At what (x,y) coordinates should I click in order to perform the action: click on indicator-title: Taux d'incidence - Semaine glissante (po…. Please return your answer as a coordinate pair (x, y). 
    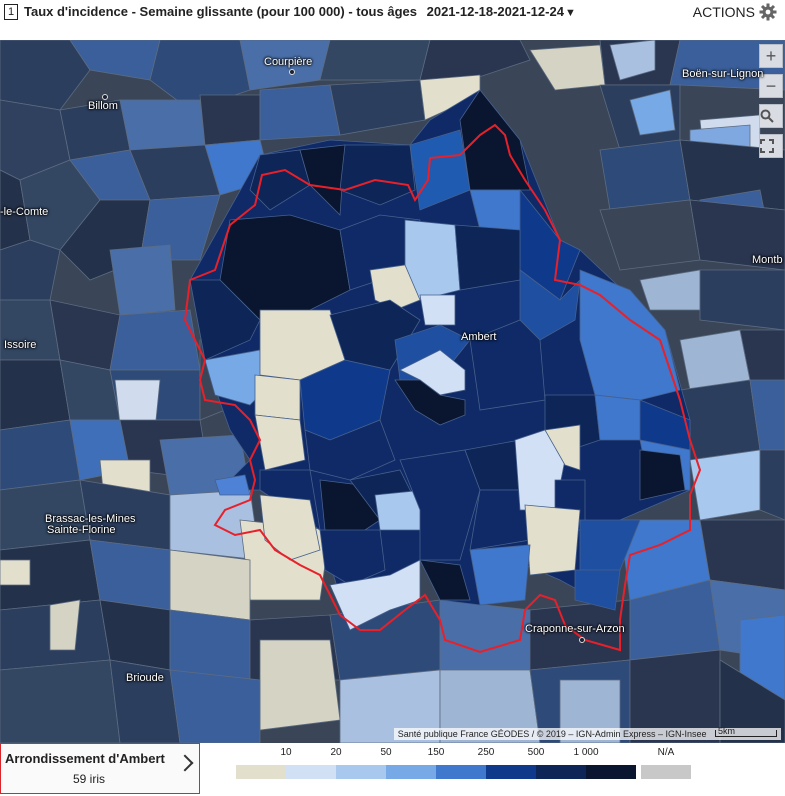
    Looking at the image, I should click on (220, 11).